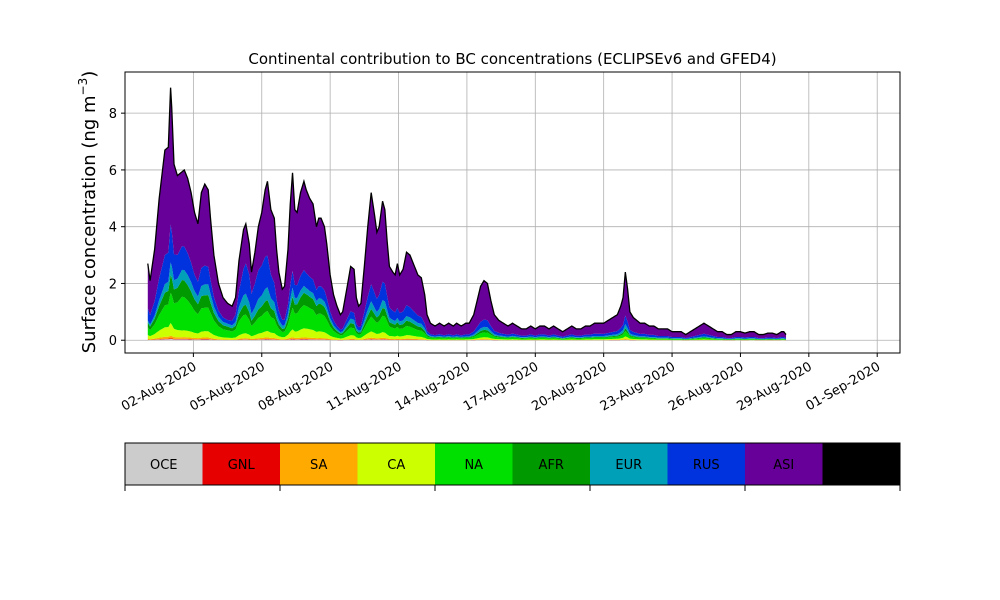  I want to click on legend-label-sa: SA, so click(318, 465).